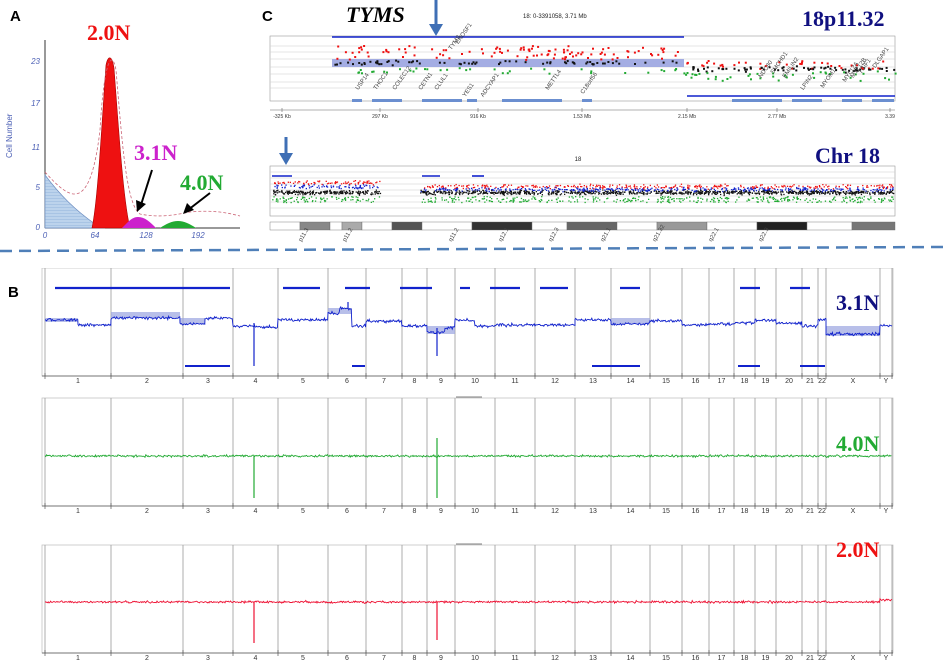 This screenshot has width=945, height=664. What do you see at coordinates (375, 14) in the screenshot?
I see `gene-label-tyms: TYMS` at bounding box center [375, 14].